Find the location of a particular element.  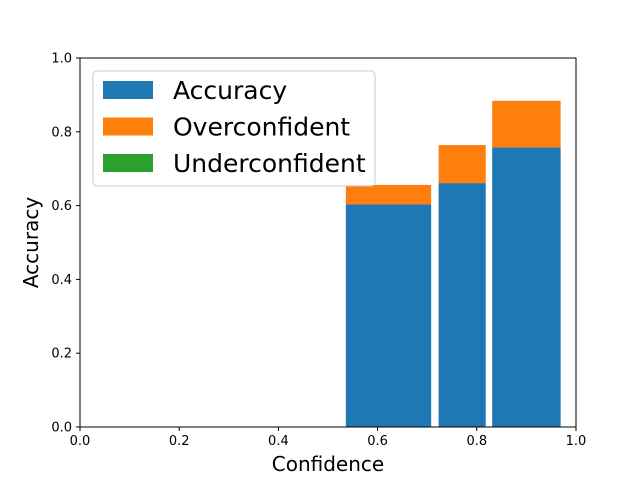

y-tick-label: 1.0 is located at coordinates (61, 59).